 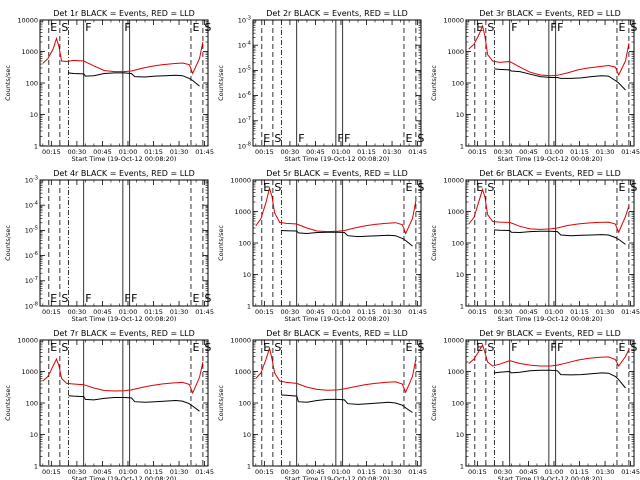 What do you see at coordinates (31, 280) in the screenshot?
I see `y-tick-label: 10⁻⁷` at bounding box center [31, 280].